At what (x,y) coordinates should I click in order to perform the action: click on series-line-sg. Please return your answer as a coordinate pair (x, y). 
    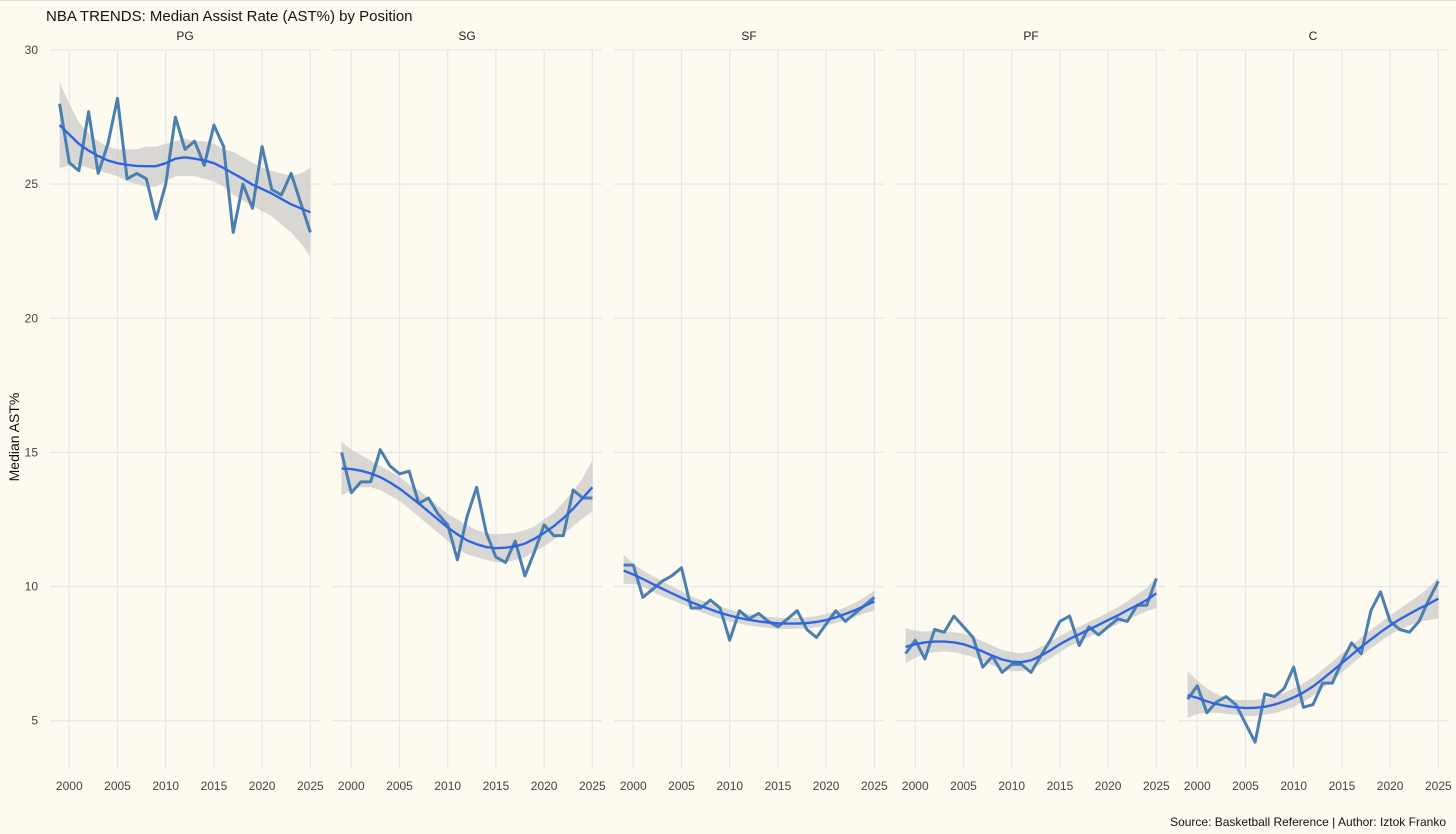
    Looking at the image, I should click on (466, 513).